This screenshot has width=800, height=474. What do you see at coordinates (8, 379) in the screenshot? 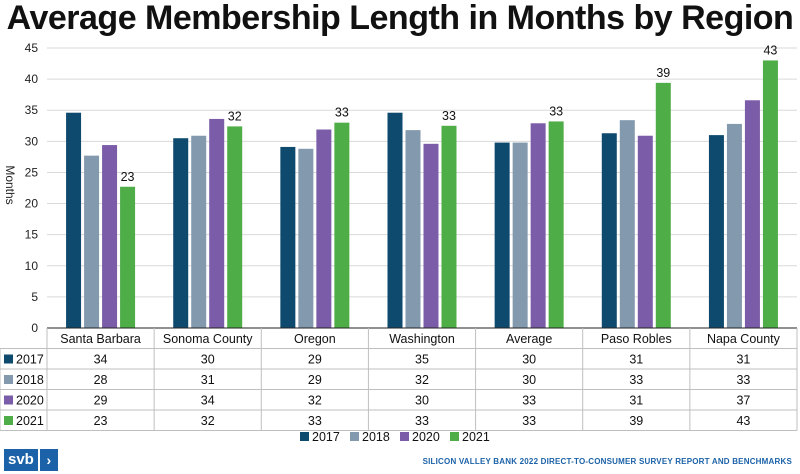
I see `row-swatch-2018` at bounding box center [8, 379].